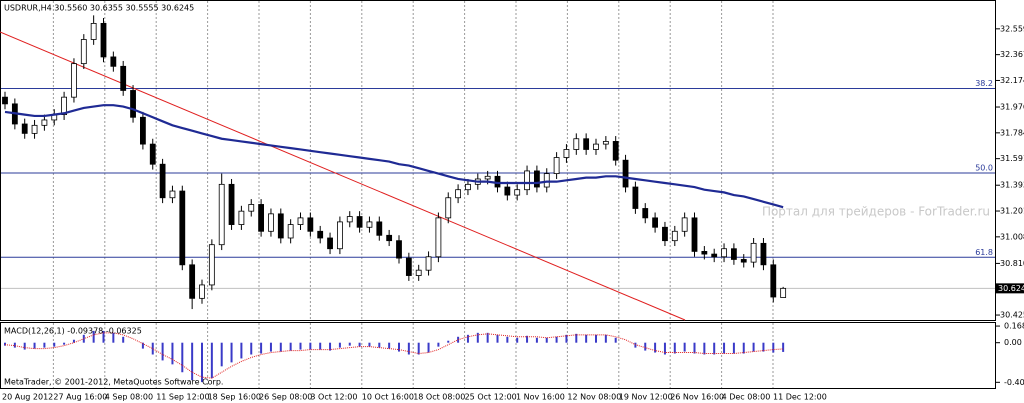 This screenshot has height=403, width=1024. I want to click on fib-label: 50.0, so click(984, 167).